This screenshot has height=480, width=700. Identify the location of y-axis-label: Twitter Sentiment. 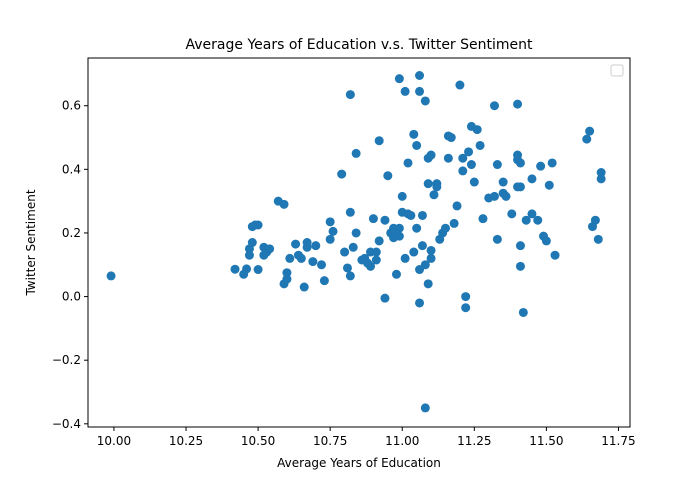
(31, 242).